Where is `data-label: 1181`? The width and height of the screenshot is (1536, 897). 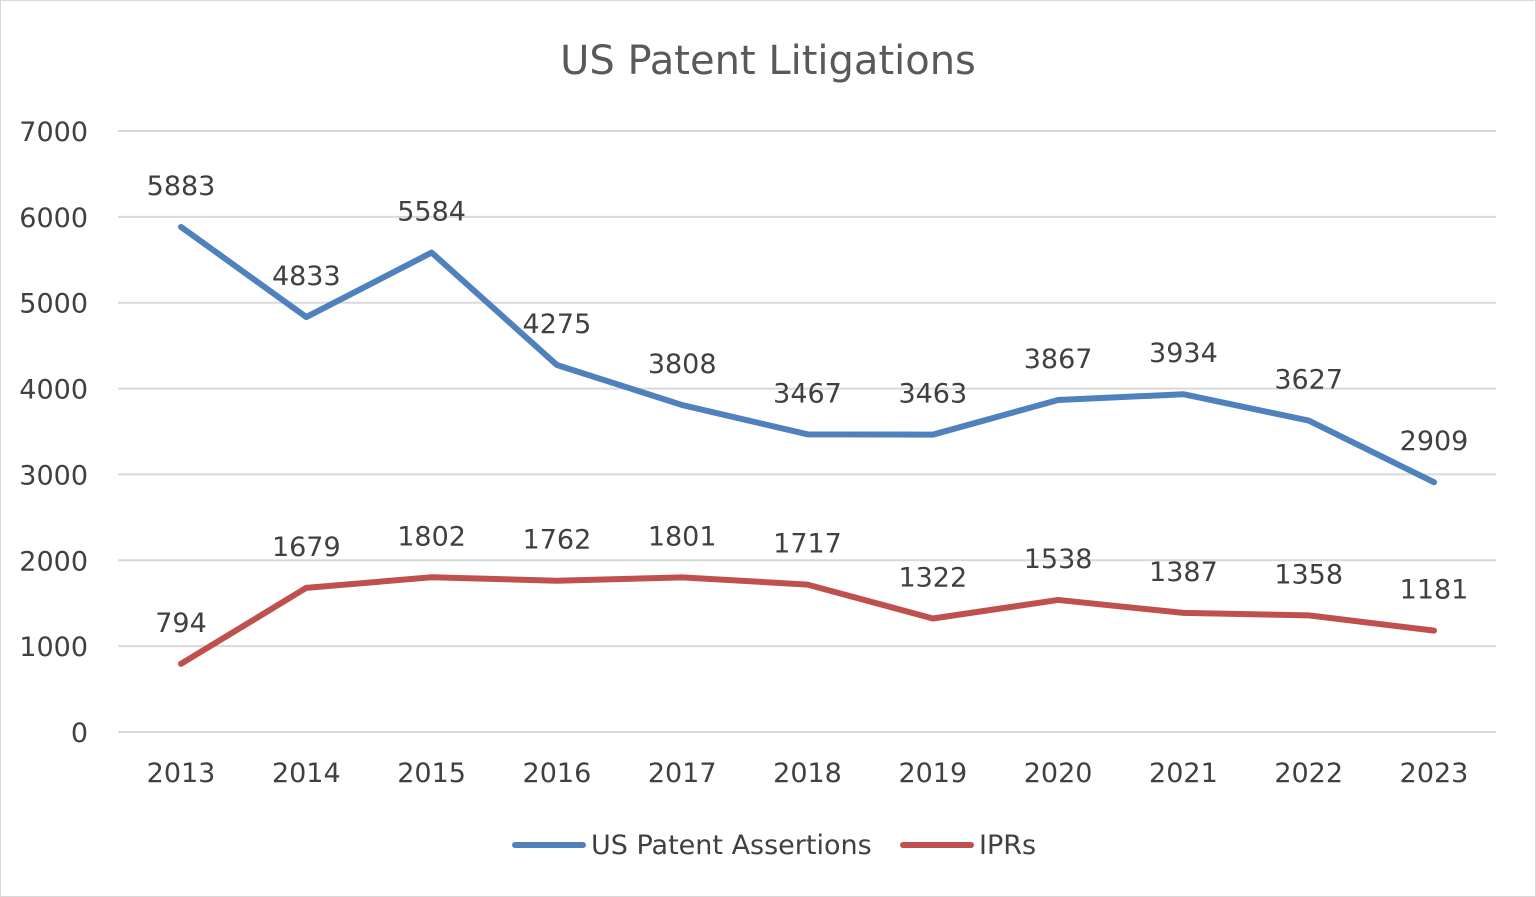 data-label: 1181 is located at coordinates (1434, 590).